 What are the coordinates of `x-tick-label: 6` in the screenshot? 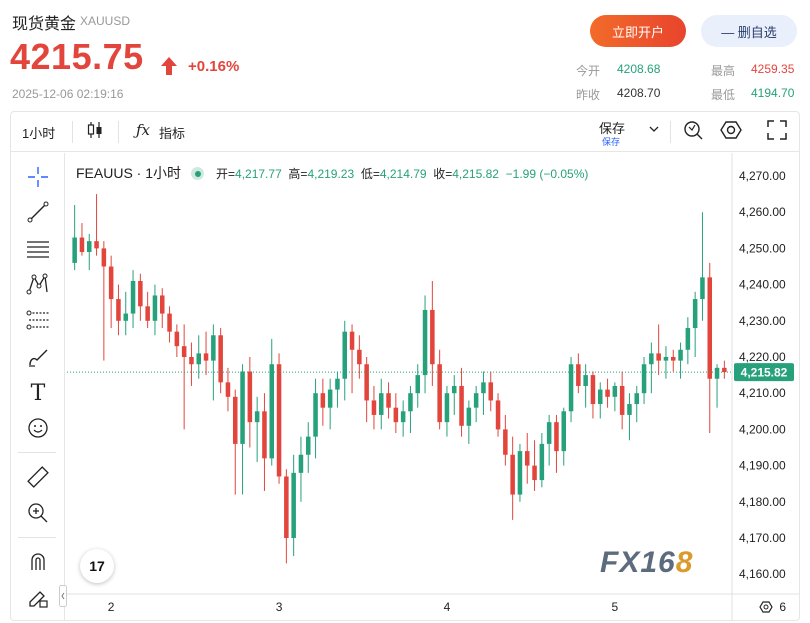 It's located at (782, 607).